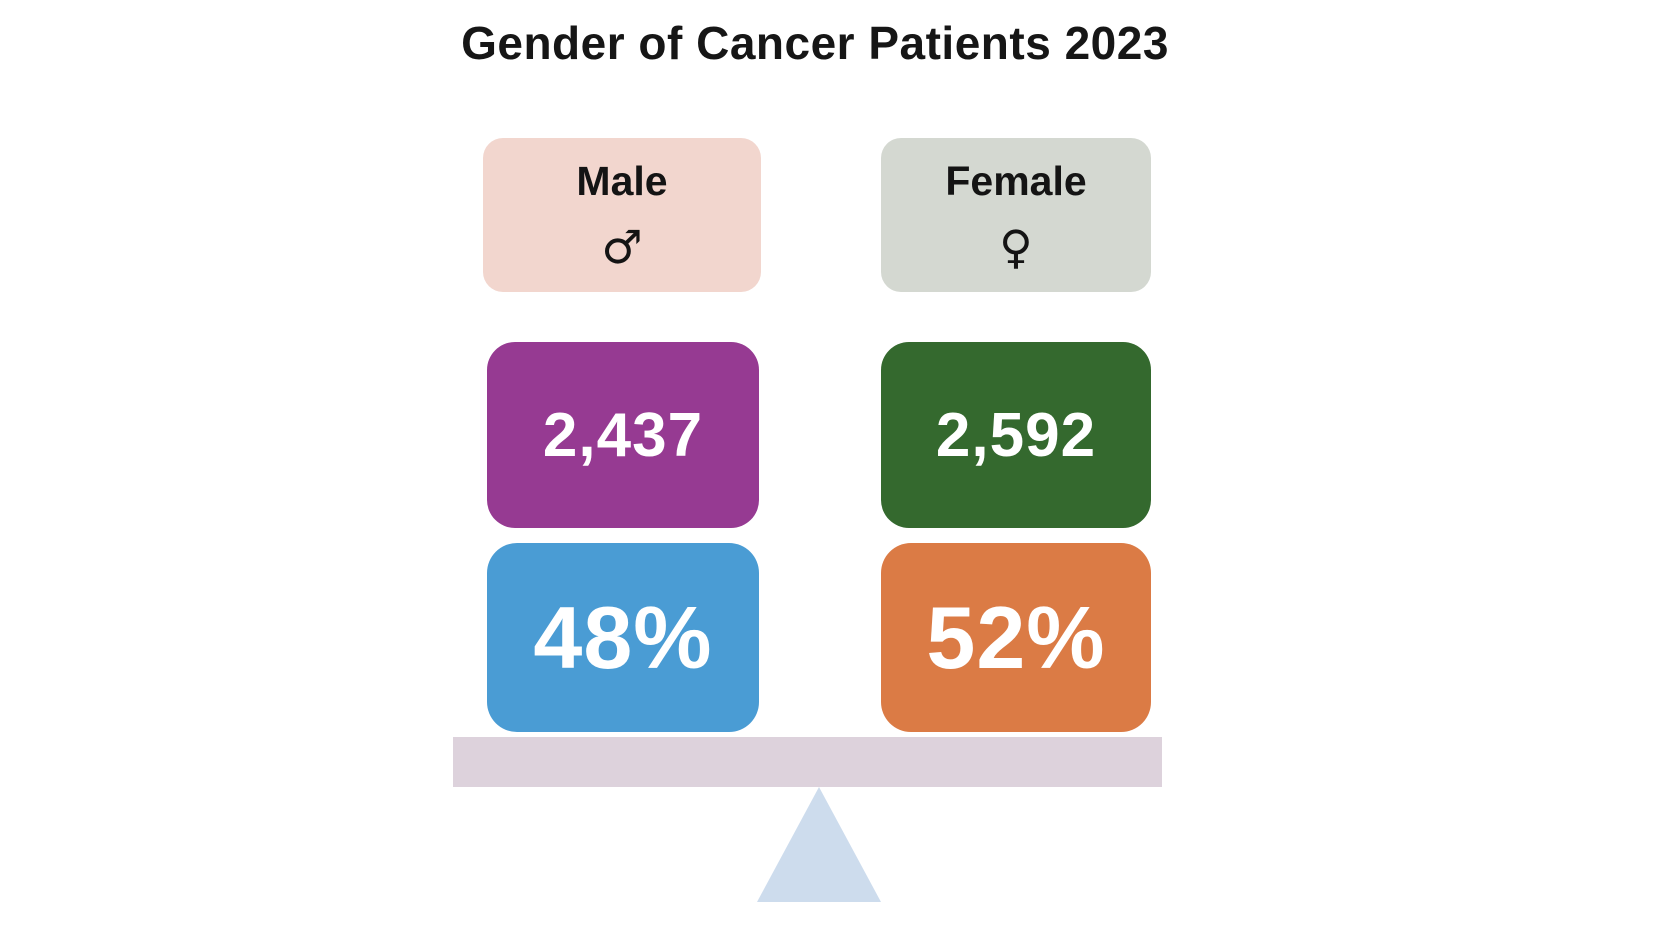 This screenshot has height=938, width=1664. What do you see at coordinates (807, 762) in the screenshot?
I see `balance-beam` at bounding box center [807, 762].